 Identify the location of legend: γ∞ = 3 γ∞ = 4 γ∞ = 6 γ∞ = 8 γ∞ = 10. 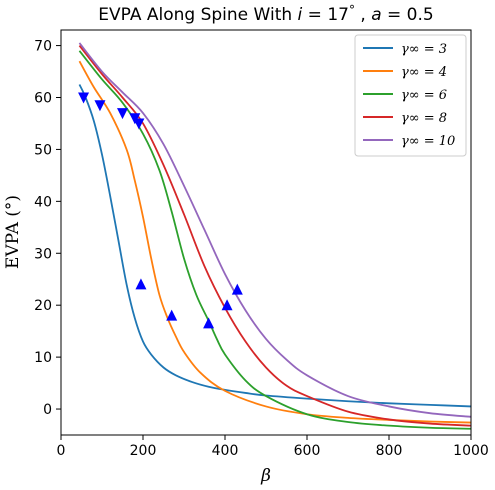
(410, 95).